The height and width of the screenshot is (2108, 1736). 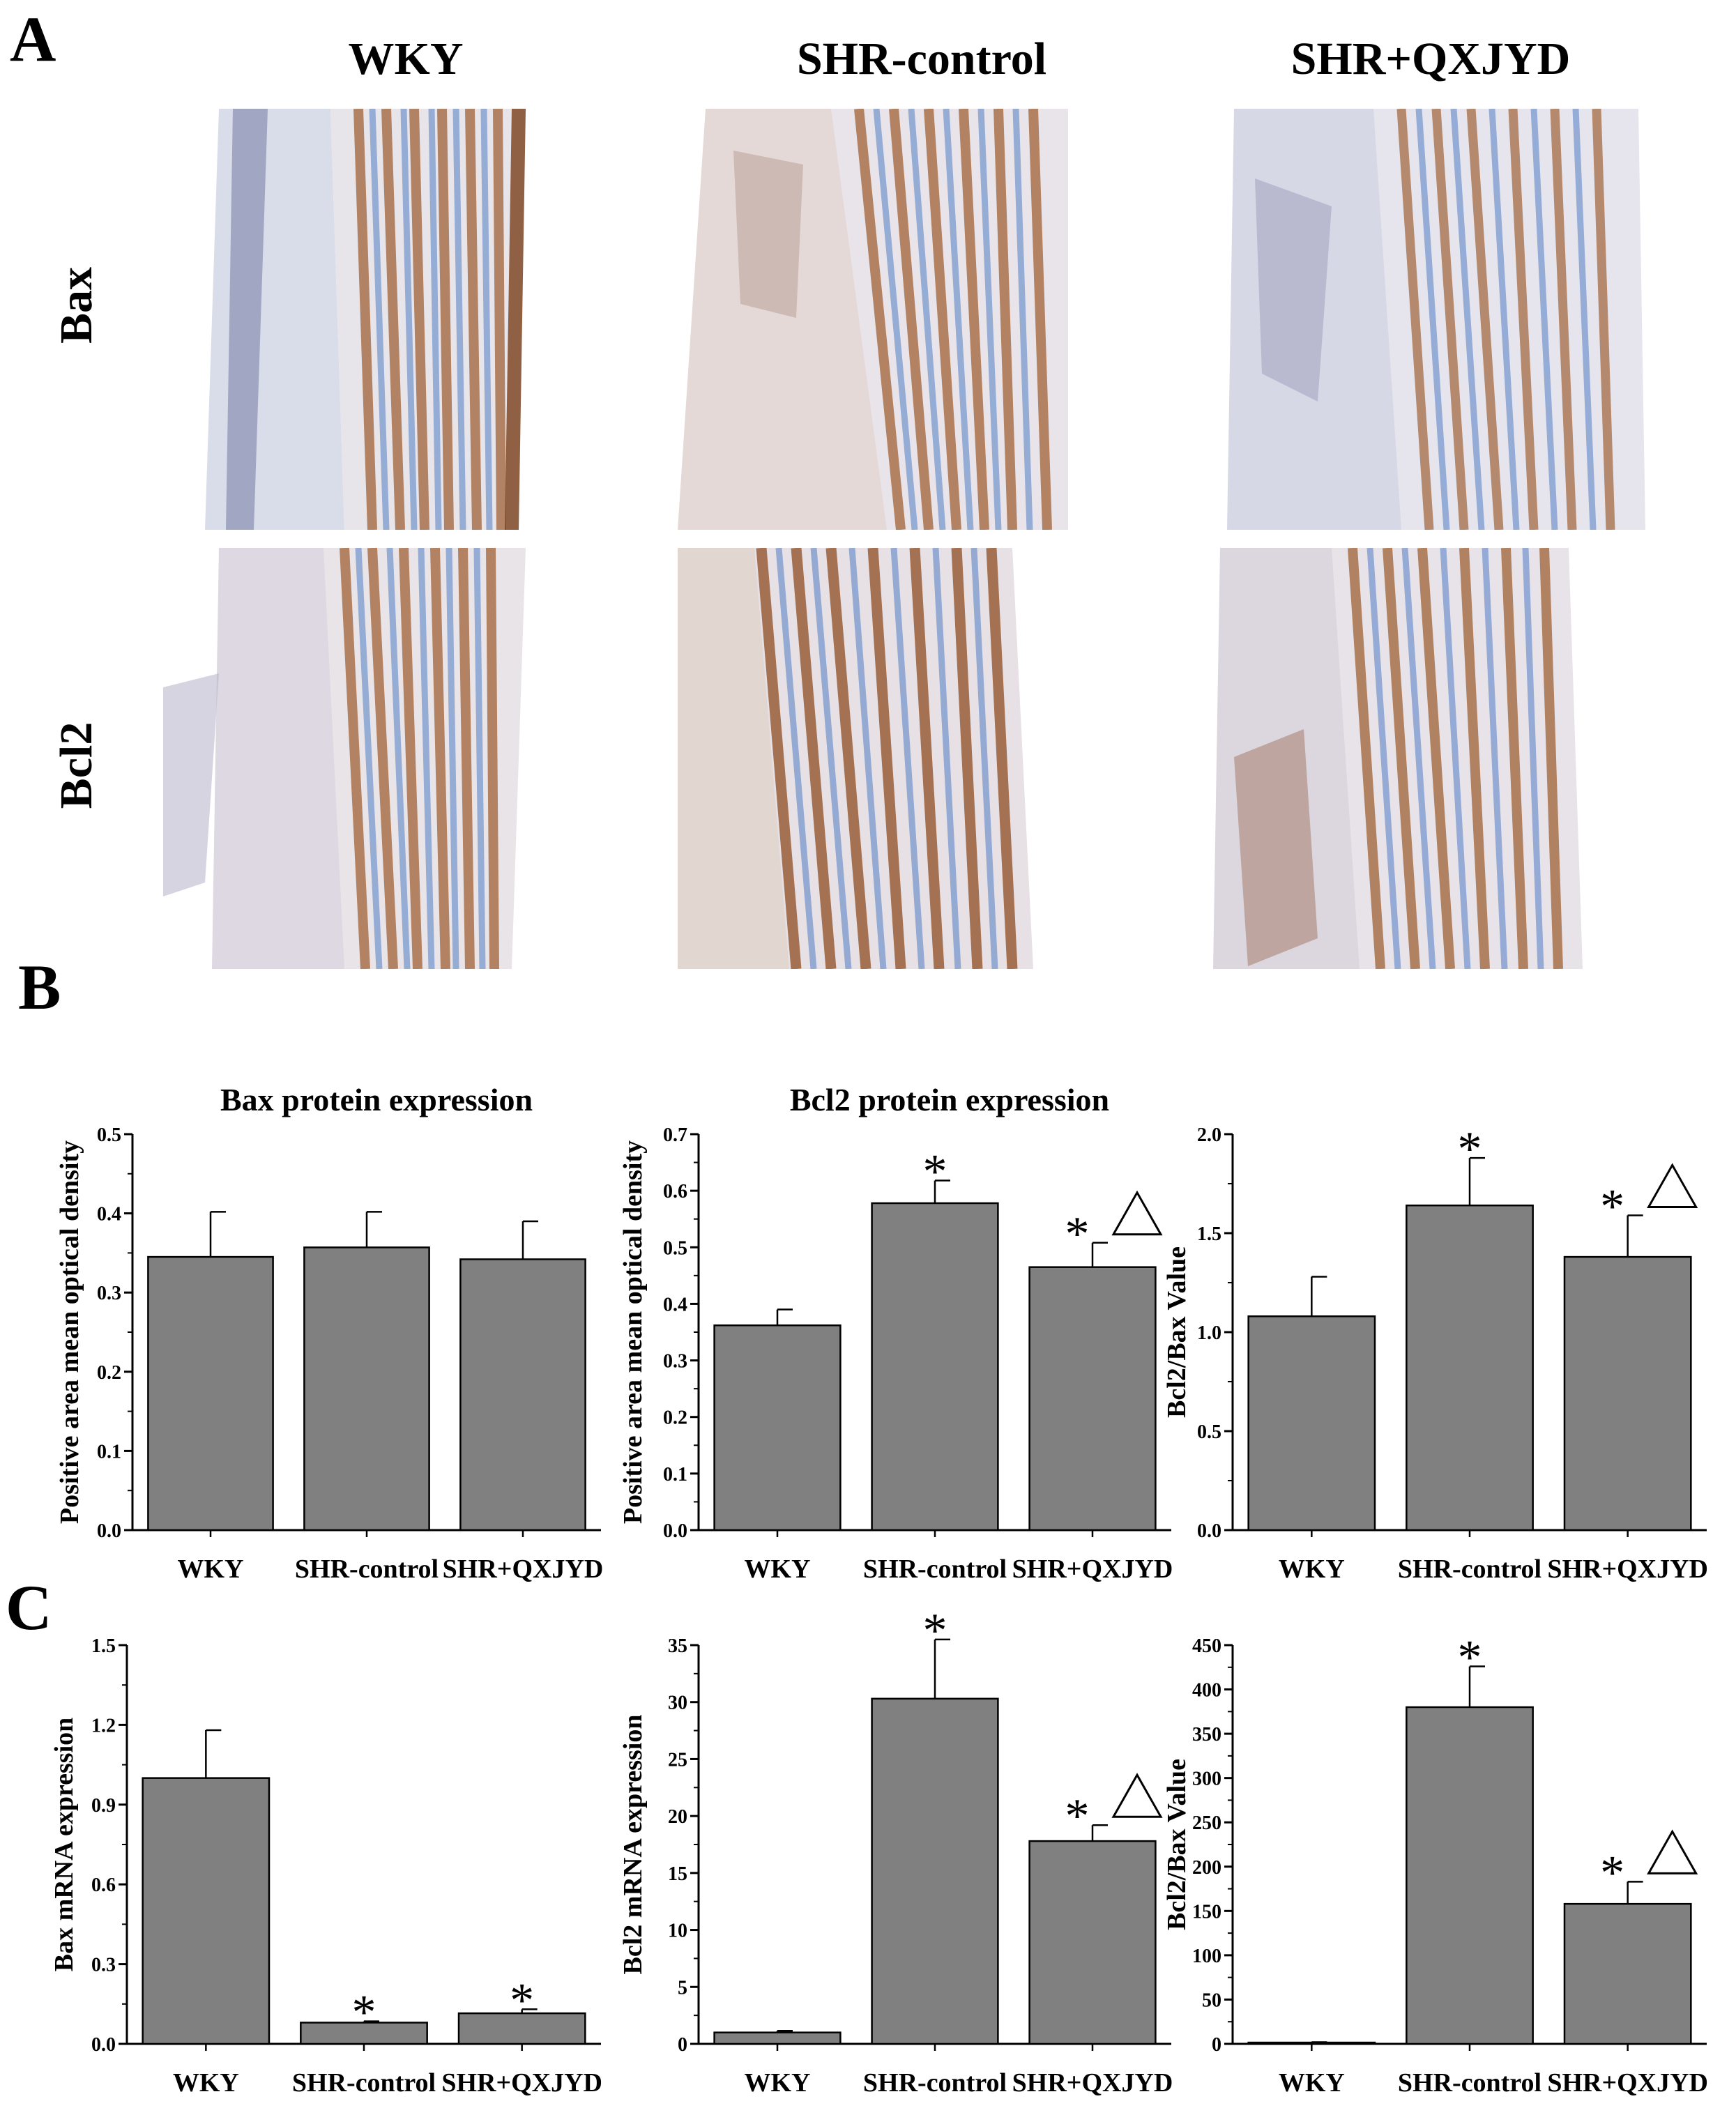 I want to click on y-tick-label: 100, so click(x=1207, y=1956).